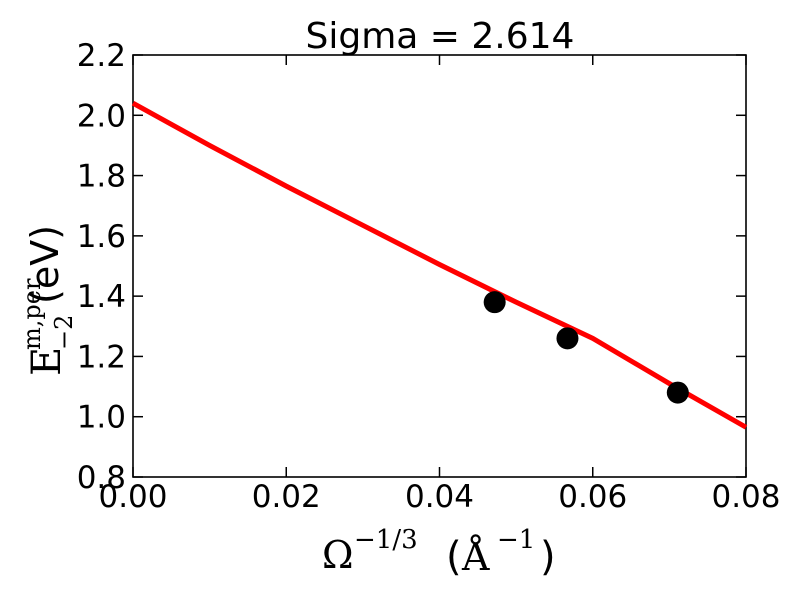  I want to click on x-axis-label-unit-open: (, so click(454, 557).